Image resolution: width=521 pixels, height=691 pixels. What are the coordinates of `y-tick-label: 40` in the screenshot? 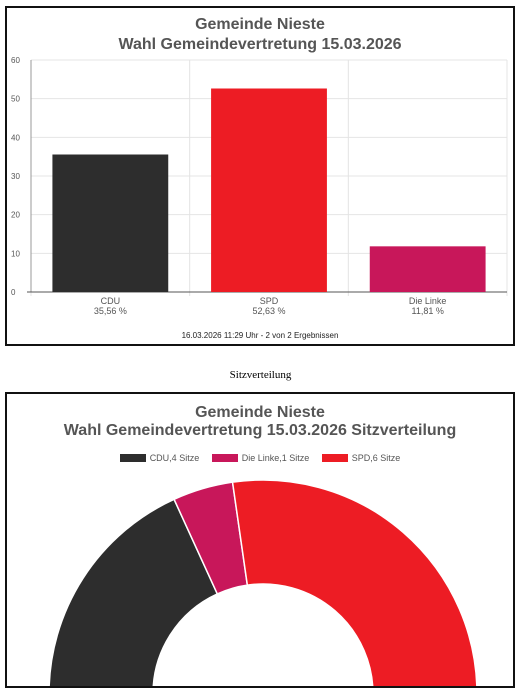 It's located at (15, 137).